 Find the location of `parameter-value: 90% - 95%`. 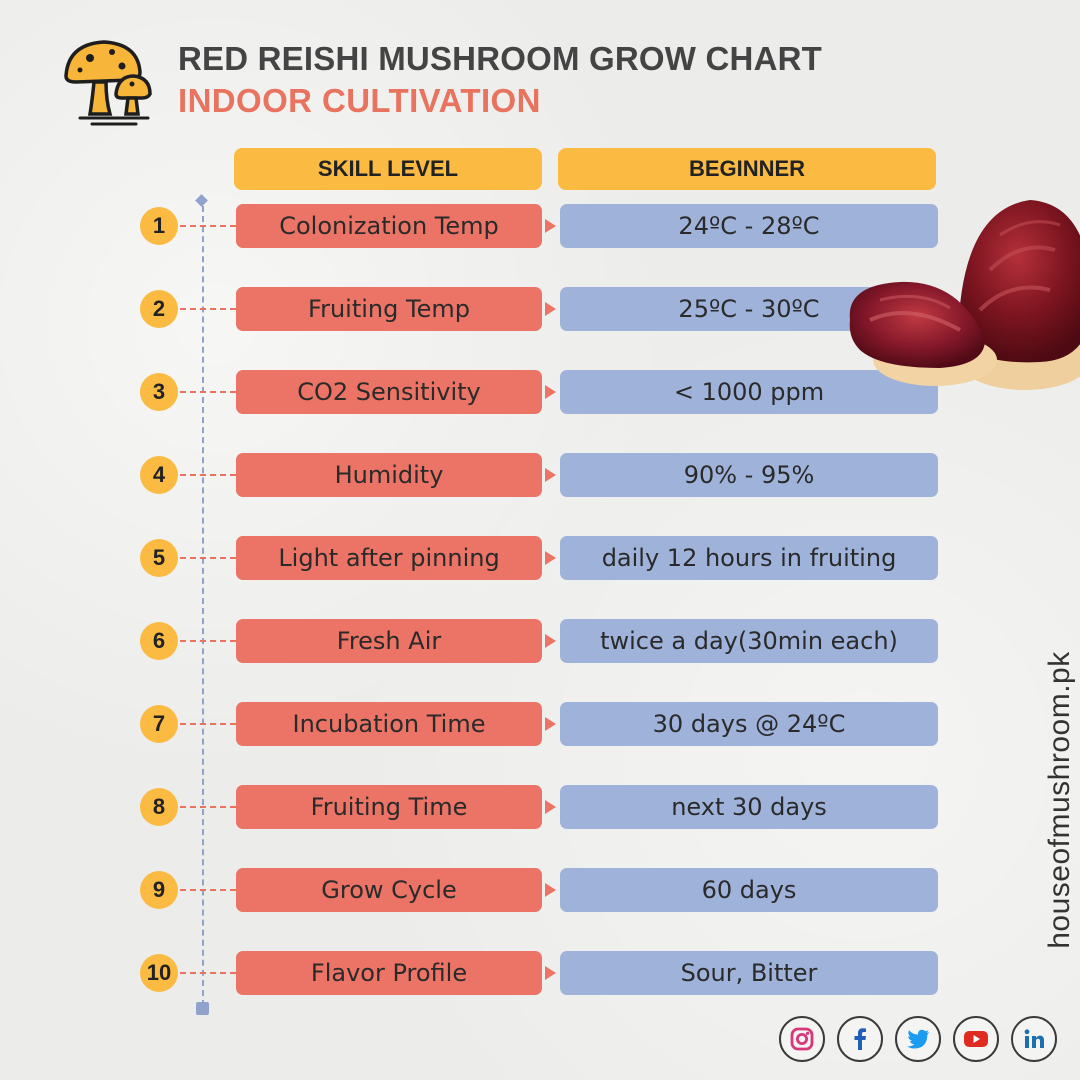

parameter-value: 90% - 95% is located at coordinates (749, 475).